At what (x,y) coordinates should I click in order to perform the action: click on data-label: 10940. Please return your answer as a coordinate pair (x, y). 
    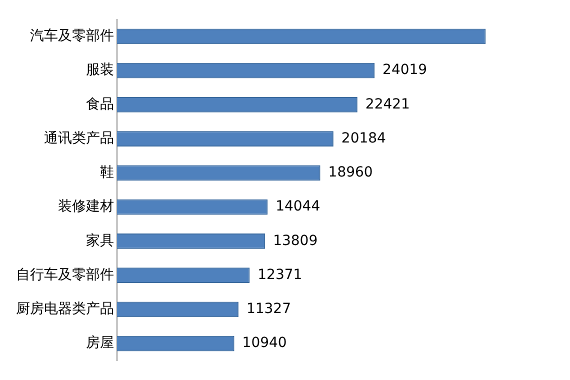
    Looking at the image, I should click on (264, 343).